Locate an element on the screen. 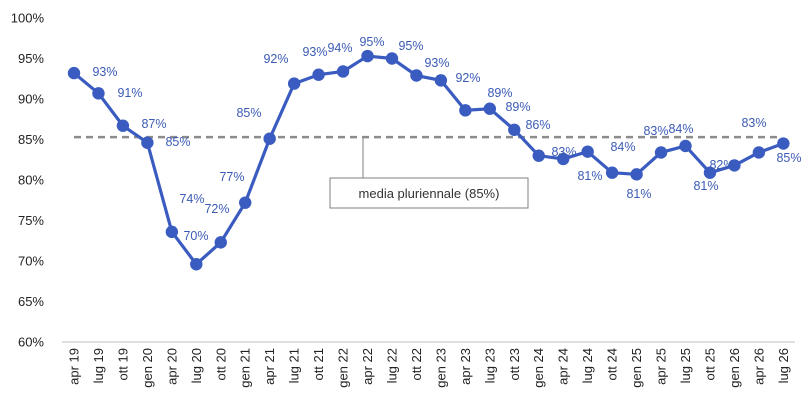 This screenshot has width=811, height=412. annotation-text: media pluriennale (85%) is located at coordinates (429, 193).